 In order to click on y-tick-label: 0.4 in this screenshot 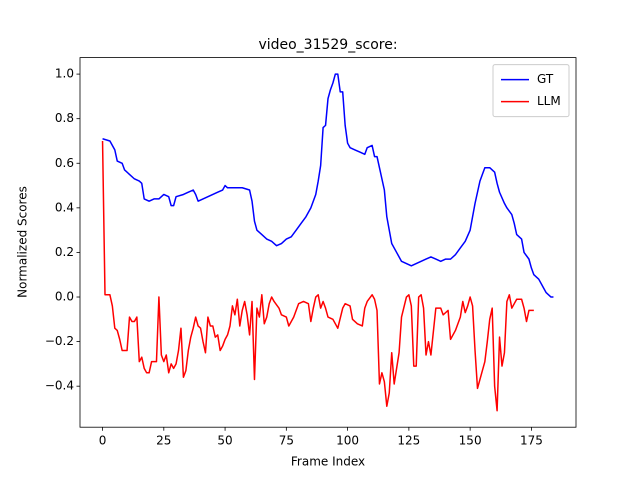, I will do `click(64, 207)`.